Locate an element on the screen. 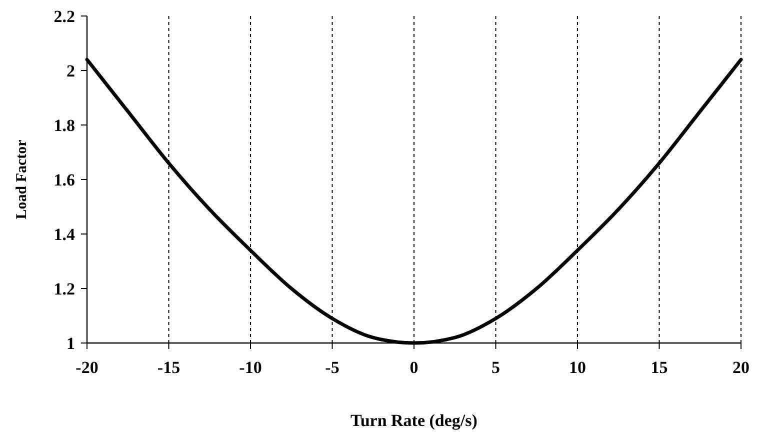 The image size is (758, 446). x-axis-title: Turn Rate (deg/s) is located at coordinates (414, 420).